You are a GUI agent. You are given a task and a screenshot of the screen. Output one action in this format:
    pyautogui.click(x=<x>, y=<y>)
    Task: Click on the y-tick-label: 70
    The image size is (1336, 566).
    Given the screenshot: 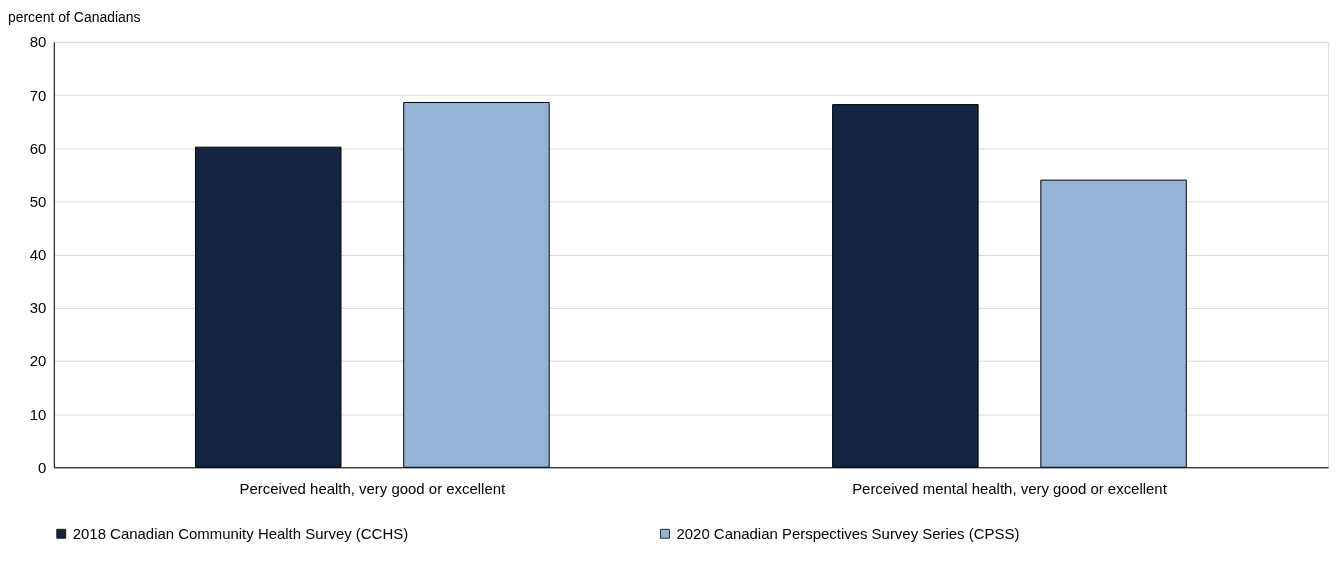 What is the action you would take?
    pyautogui.click(x=38, y=95)
    